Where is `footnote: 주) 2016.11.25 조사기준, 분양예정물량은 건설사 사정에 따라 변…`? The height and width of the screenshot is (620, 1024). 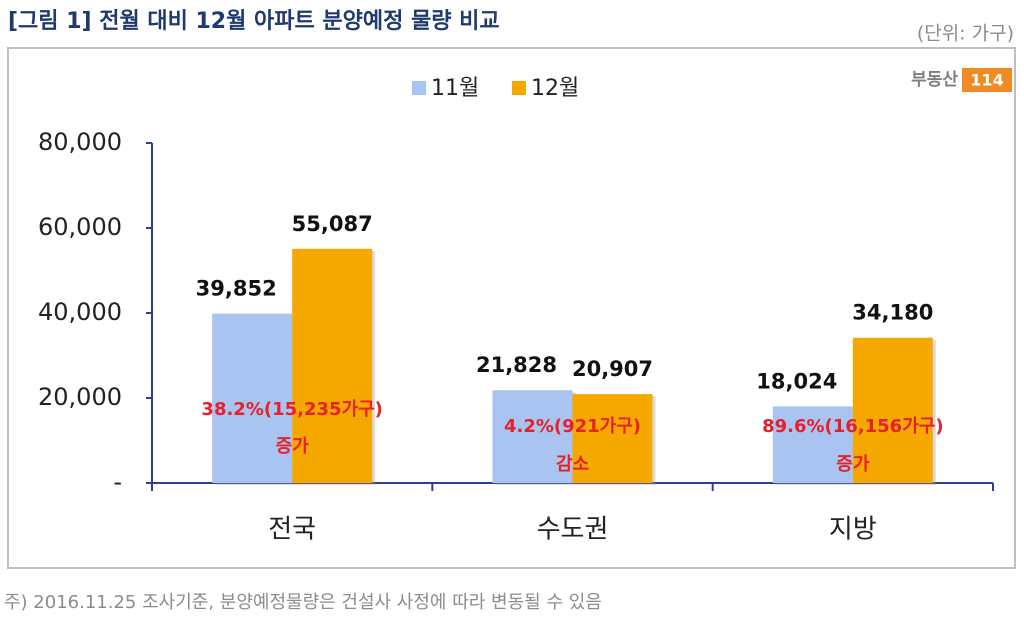 footnote: 주) 2016.11.25 조사기준, 분양예정물량은 건설사 사정에 따라 변… is located at coordinates (303, 602).